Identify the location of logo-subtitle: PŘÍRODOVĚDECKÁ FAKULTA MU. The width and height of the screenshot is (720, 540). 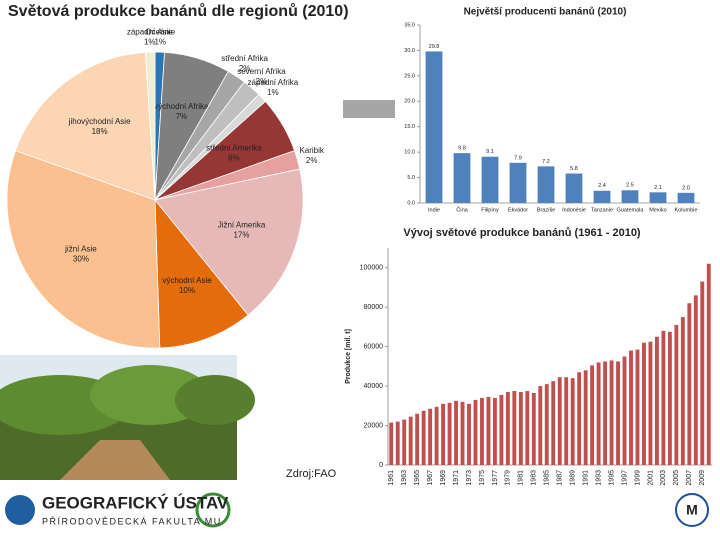
(132, 521).